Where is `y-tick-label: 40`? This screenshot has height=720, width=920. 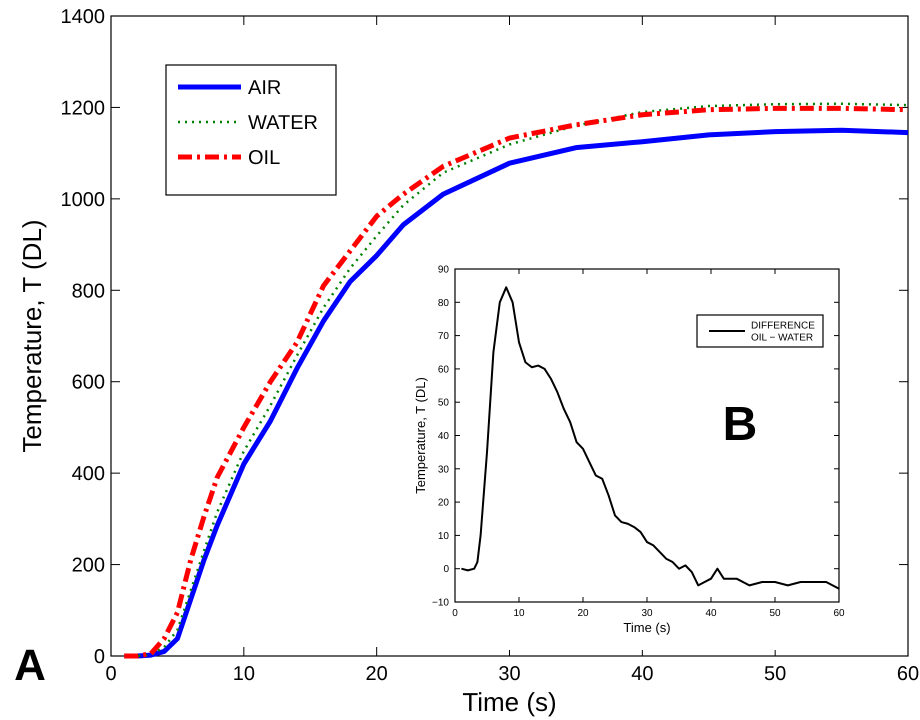 y-tick-label: 40 is located at coordinates (444, 436).